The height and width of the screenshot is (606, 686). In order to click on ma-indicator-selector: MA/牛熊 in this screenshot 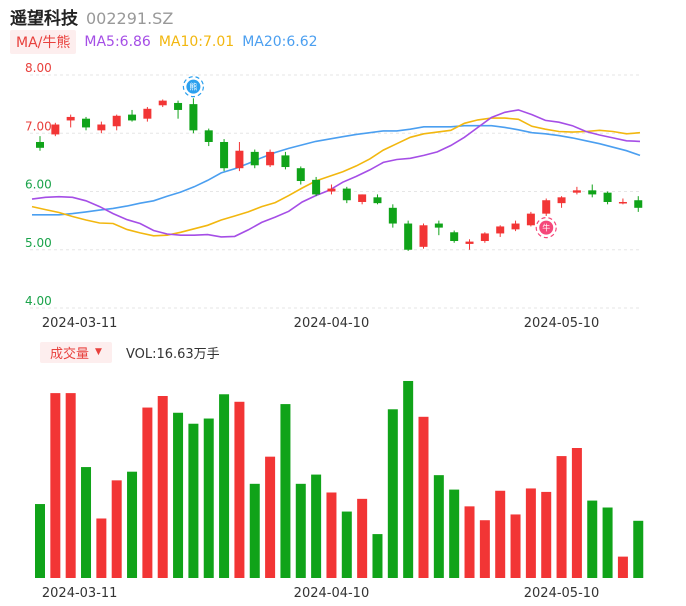, I will do `click(43, 42)`.